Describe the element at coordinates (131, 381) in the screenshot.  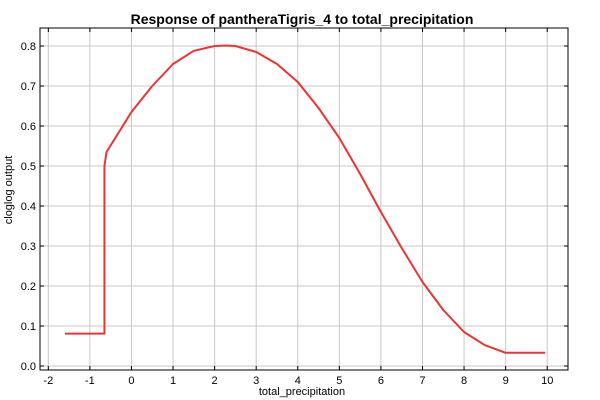
I see `x-tick-label: 0` at that location.